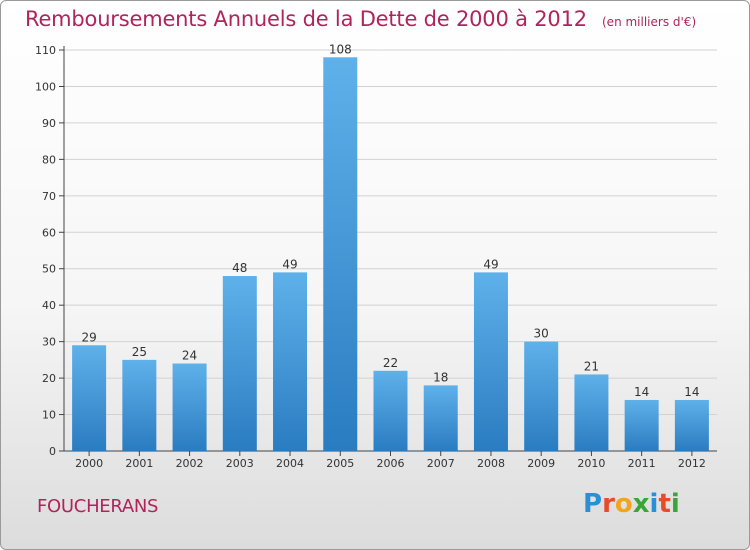 The height and width of the screenshot is (550, 750). Describe the element at coordinates (49, 123) in the screenshot. I see `y-tick-label: 90` at that location.